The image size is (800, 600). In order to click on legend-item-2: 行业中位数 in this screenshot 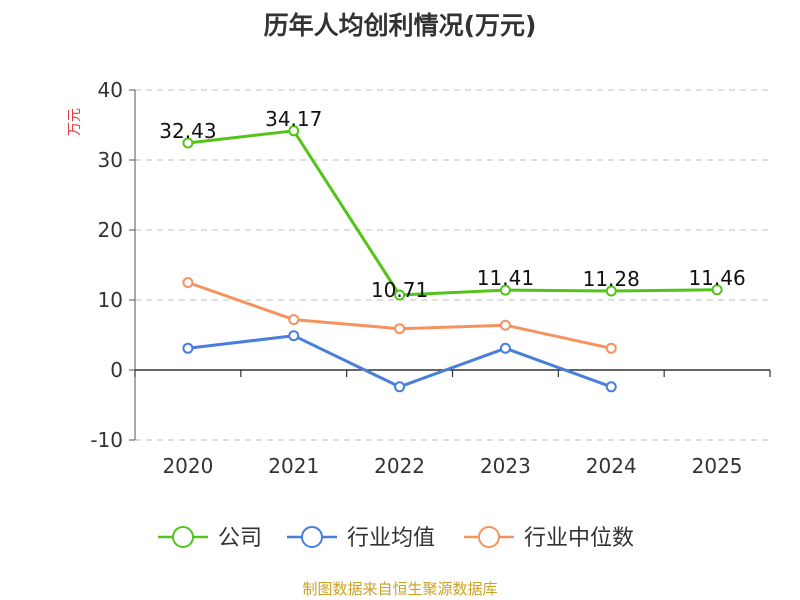, I will do `click(549, 538)`.